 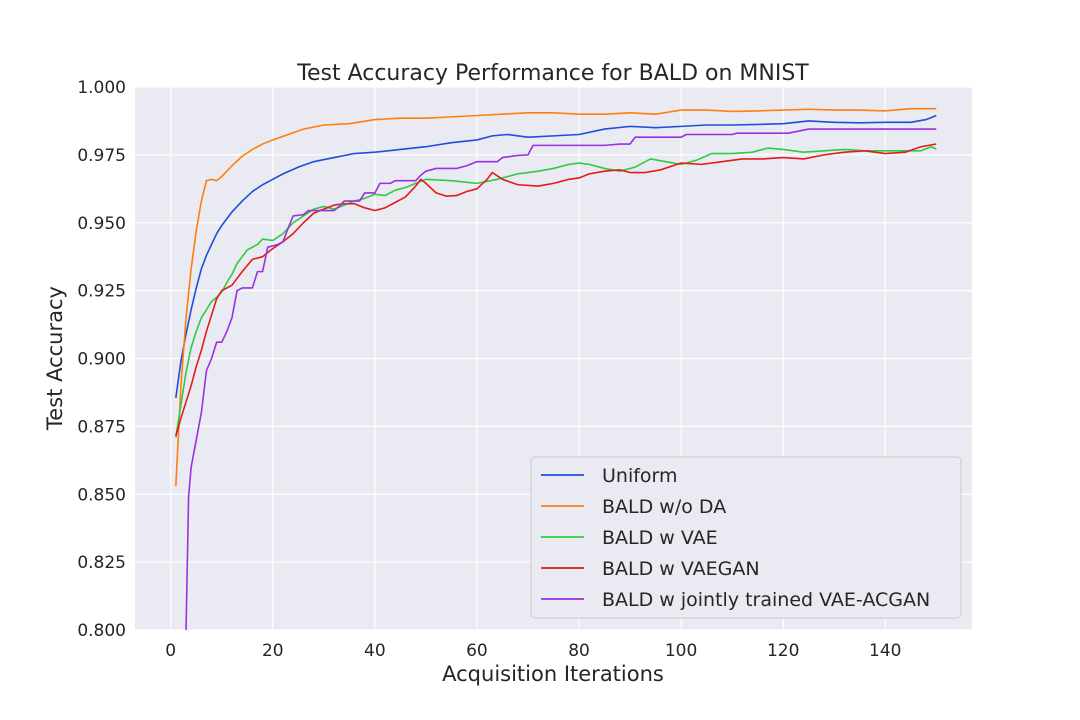 What do you see at coordinates (101, 631) in the screenshot?
I see `y-tick-label: 0.800` at bounding box center [101, 631].